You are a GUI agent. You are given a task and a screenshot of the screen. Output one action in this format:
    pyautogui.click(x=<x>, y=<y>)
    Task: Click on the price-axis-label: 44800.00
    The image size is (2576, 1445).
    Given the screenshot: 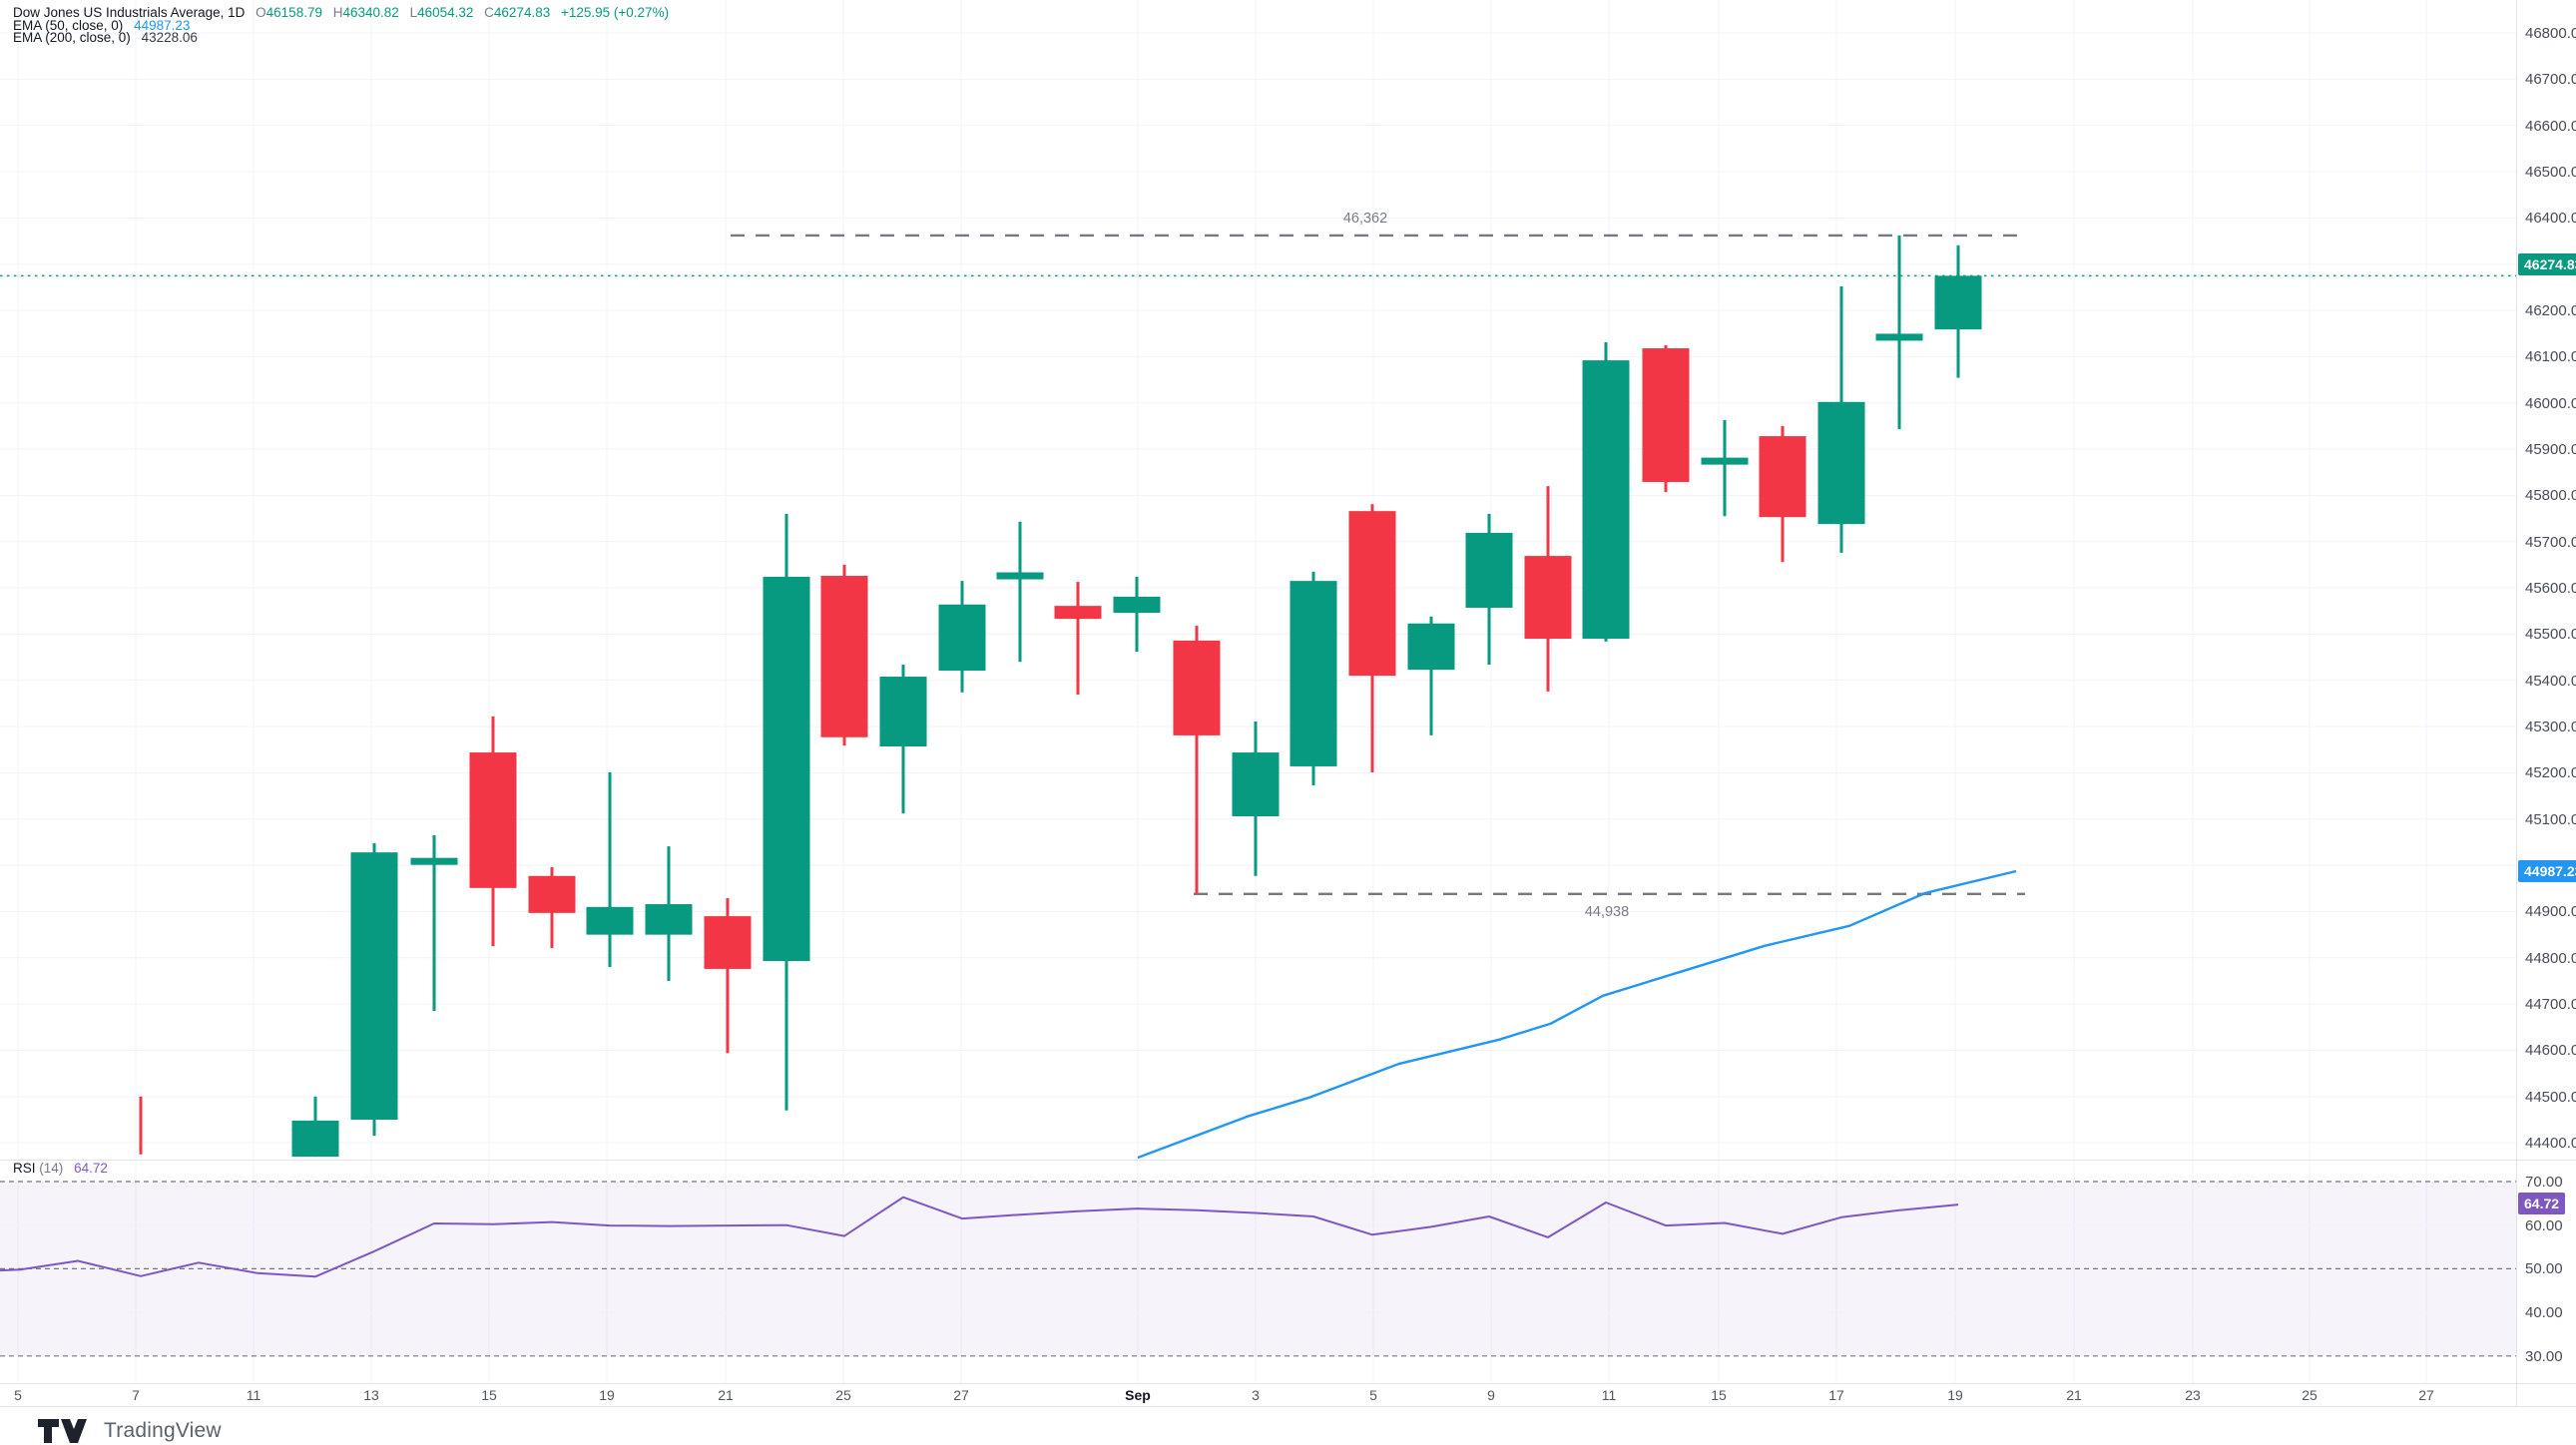 What is the action you would take?
    pyautogui.click(x=2551, y=958)
    